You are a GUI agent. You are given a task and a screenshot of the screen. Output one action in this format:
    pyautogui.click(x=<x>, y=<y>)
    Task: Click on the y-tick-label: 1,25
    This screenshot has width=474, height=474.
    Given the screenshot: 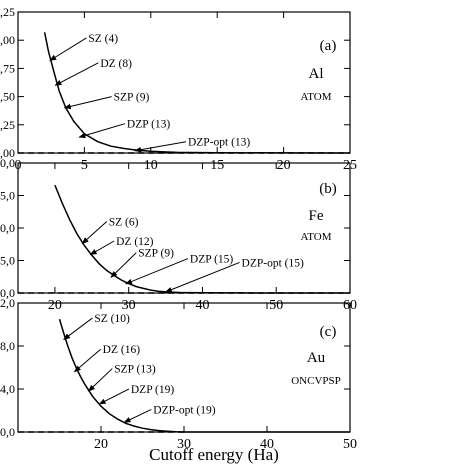 What is the action you would take?
    pyautogui.click(x=7, y=12)
    